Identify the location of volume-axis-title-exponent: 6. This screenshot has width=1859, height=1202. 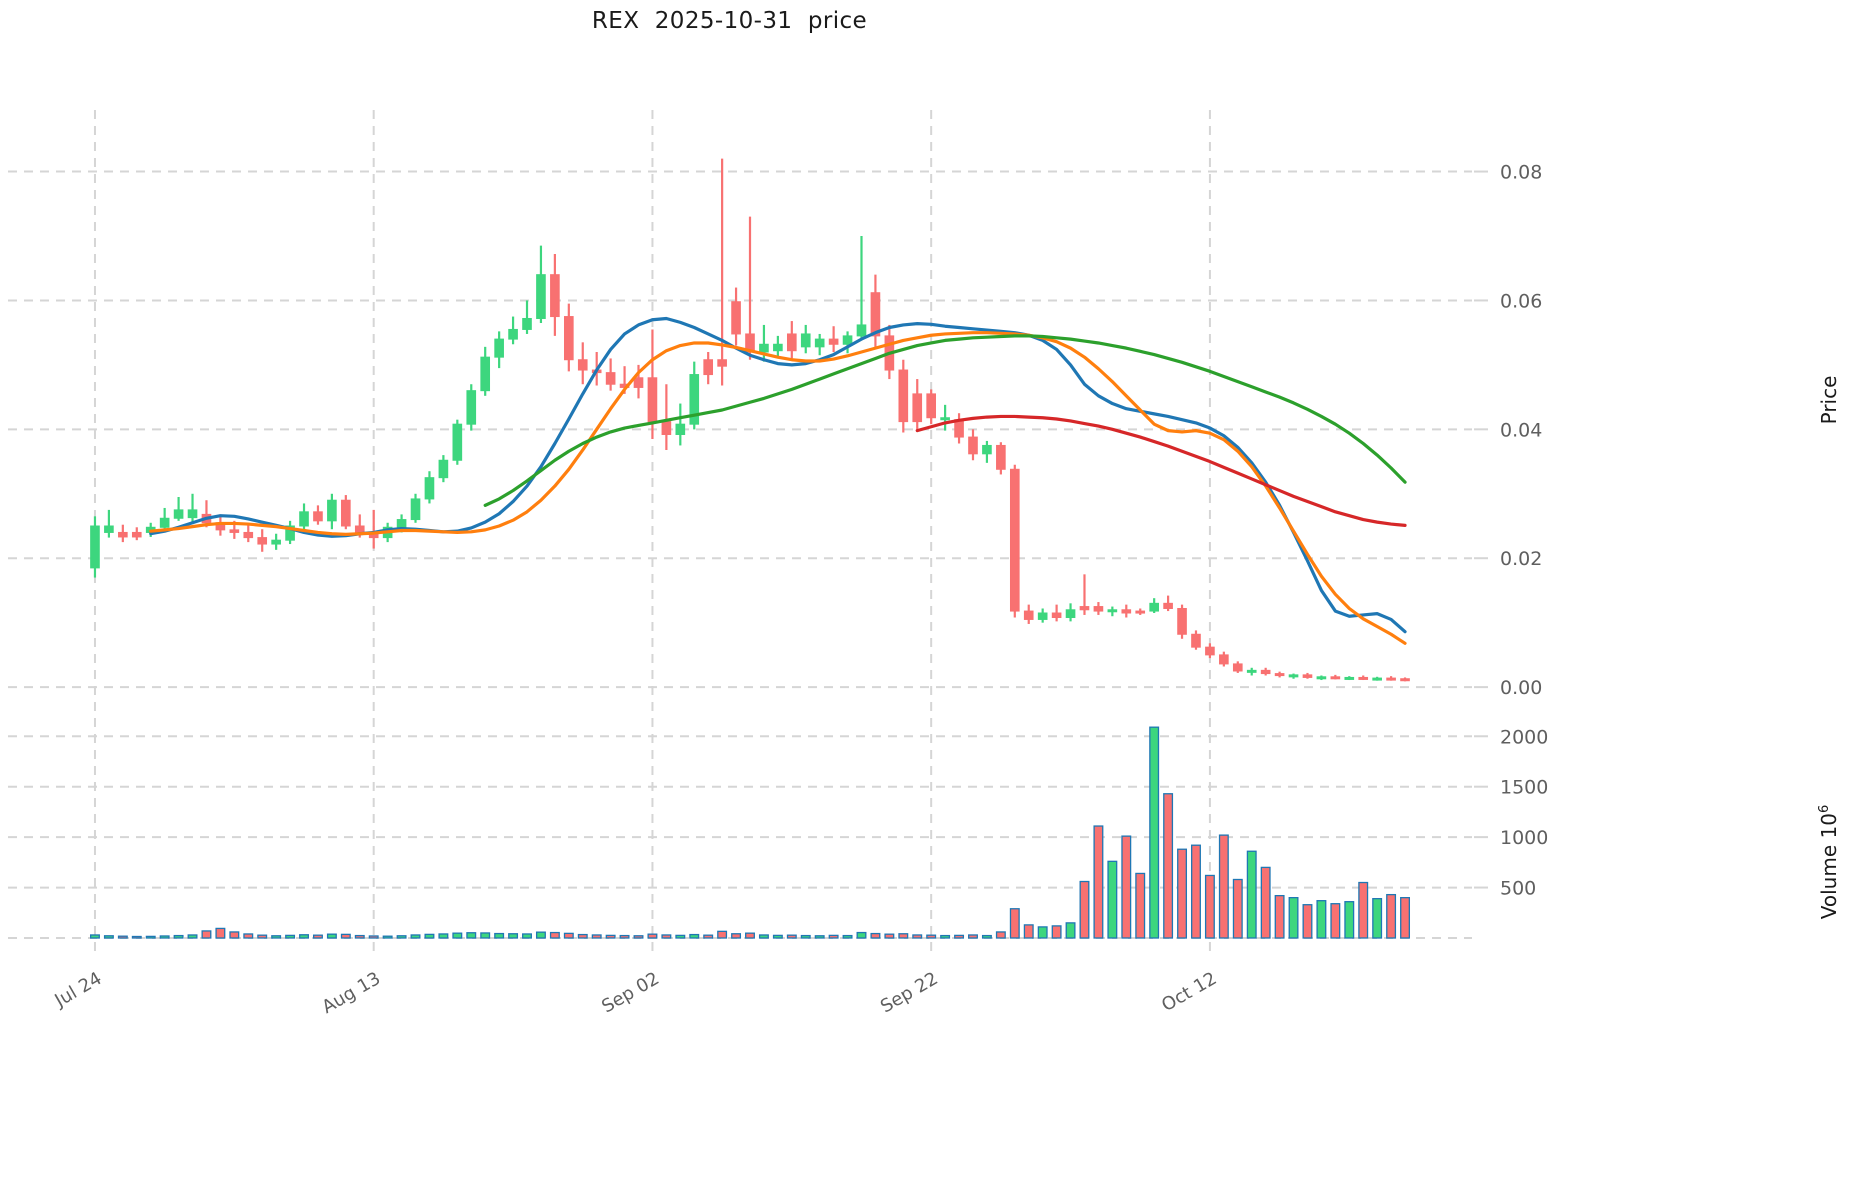
(1824, 809).